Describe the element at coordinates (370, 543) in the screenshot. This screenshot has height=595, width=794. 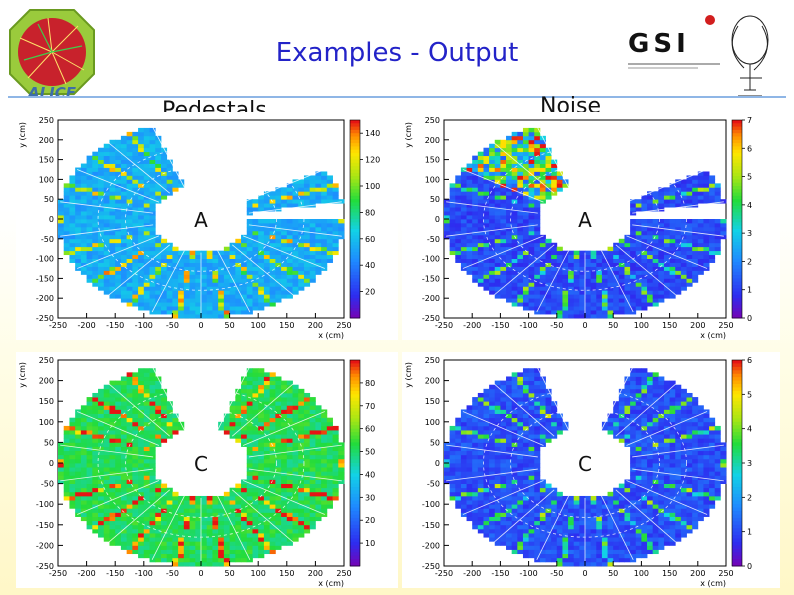
I see `color-scale-tick-label: 10` at that location.